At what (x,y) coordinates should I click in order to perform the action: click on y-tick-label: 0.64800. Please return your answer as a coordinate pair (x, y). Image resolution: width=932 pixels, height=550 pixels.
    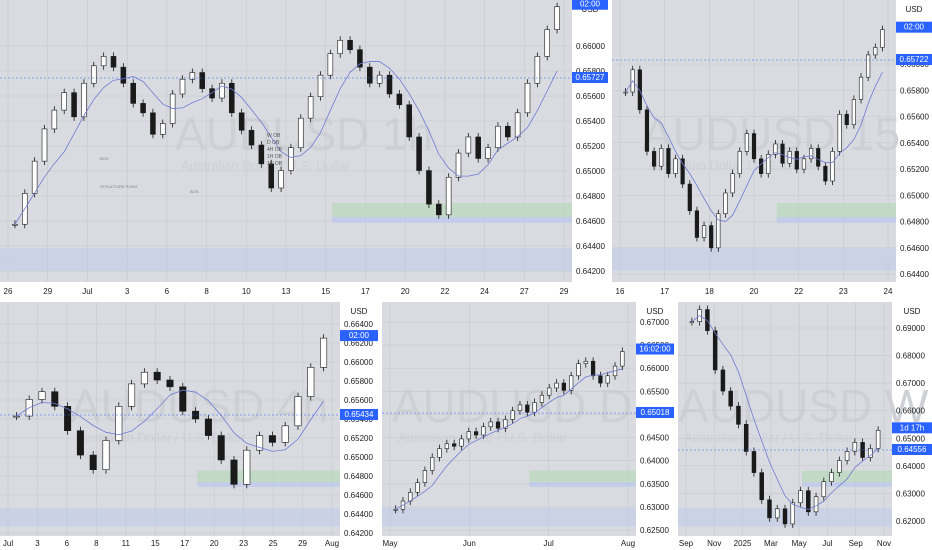
    Looking at the image, I should click on (914, 222).